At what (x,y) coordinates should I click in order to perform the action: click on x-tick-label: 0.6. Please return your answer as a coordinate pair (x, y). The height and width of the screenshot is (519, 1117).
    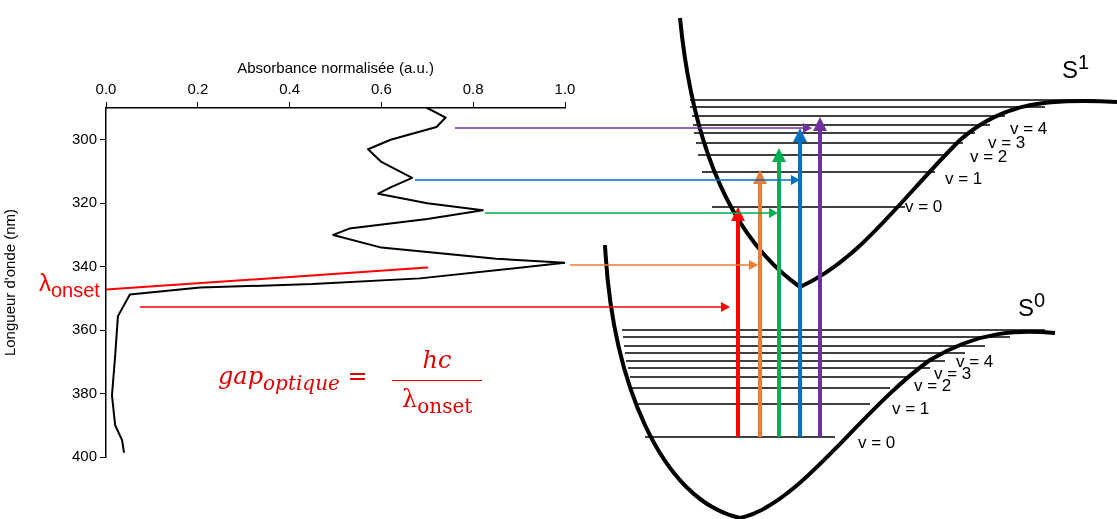
    Looking at the image, I should click on (381, 89).